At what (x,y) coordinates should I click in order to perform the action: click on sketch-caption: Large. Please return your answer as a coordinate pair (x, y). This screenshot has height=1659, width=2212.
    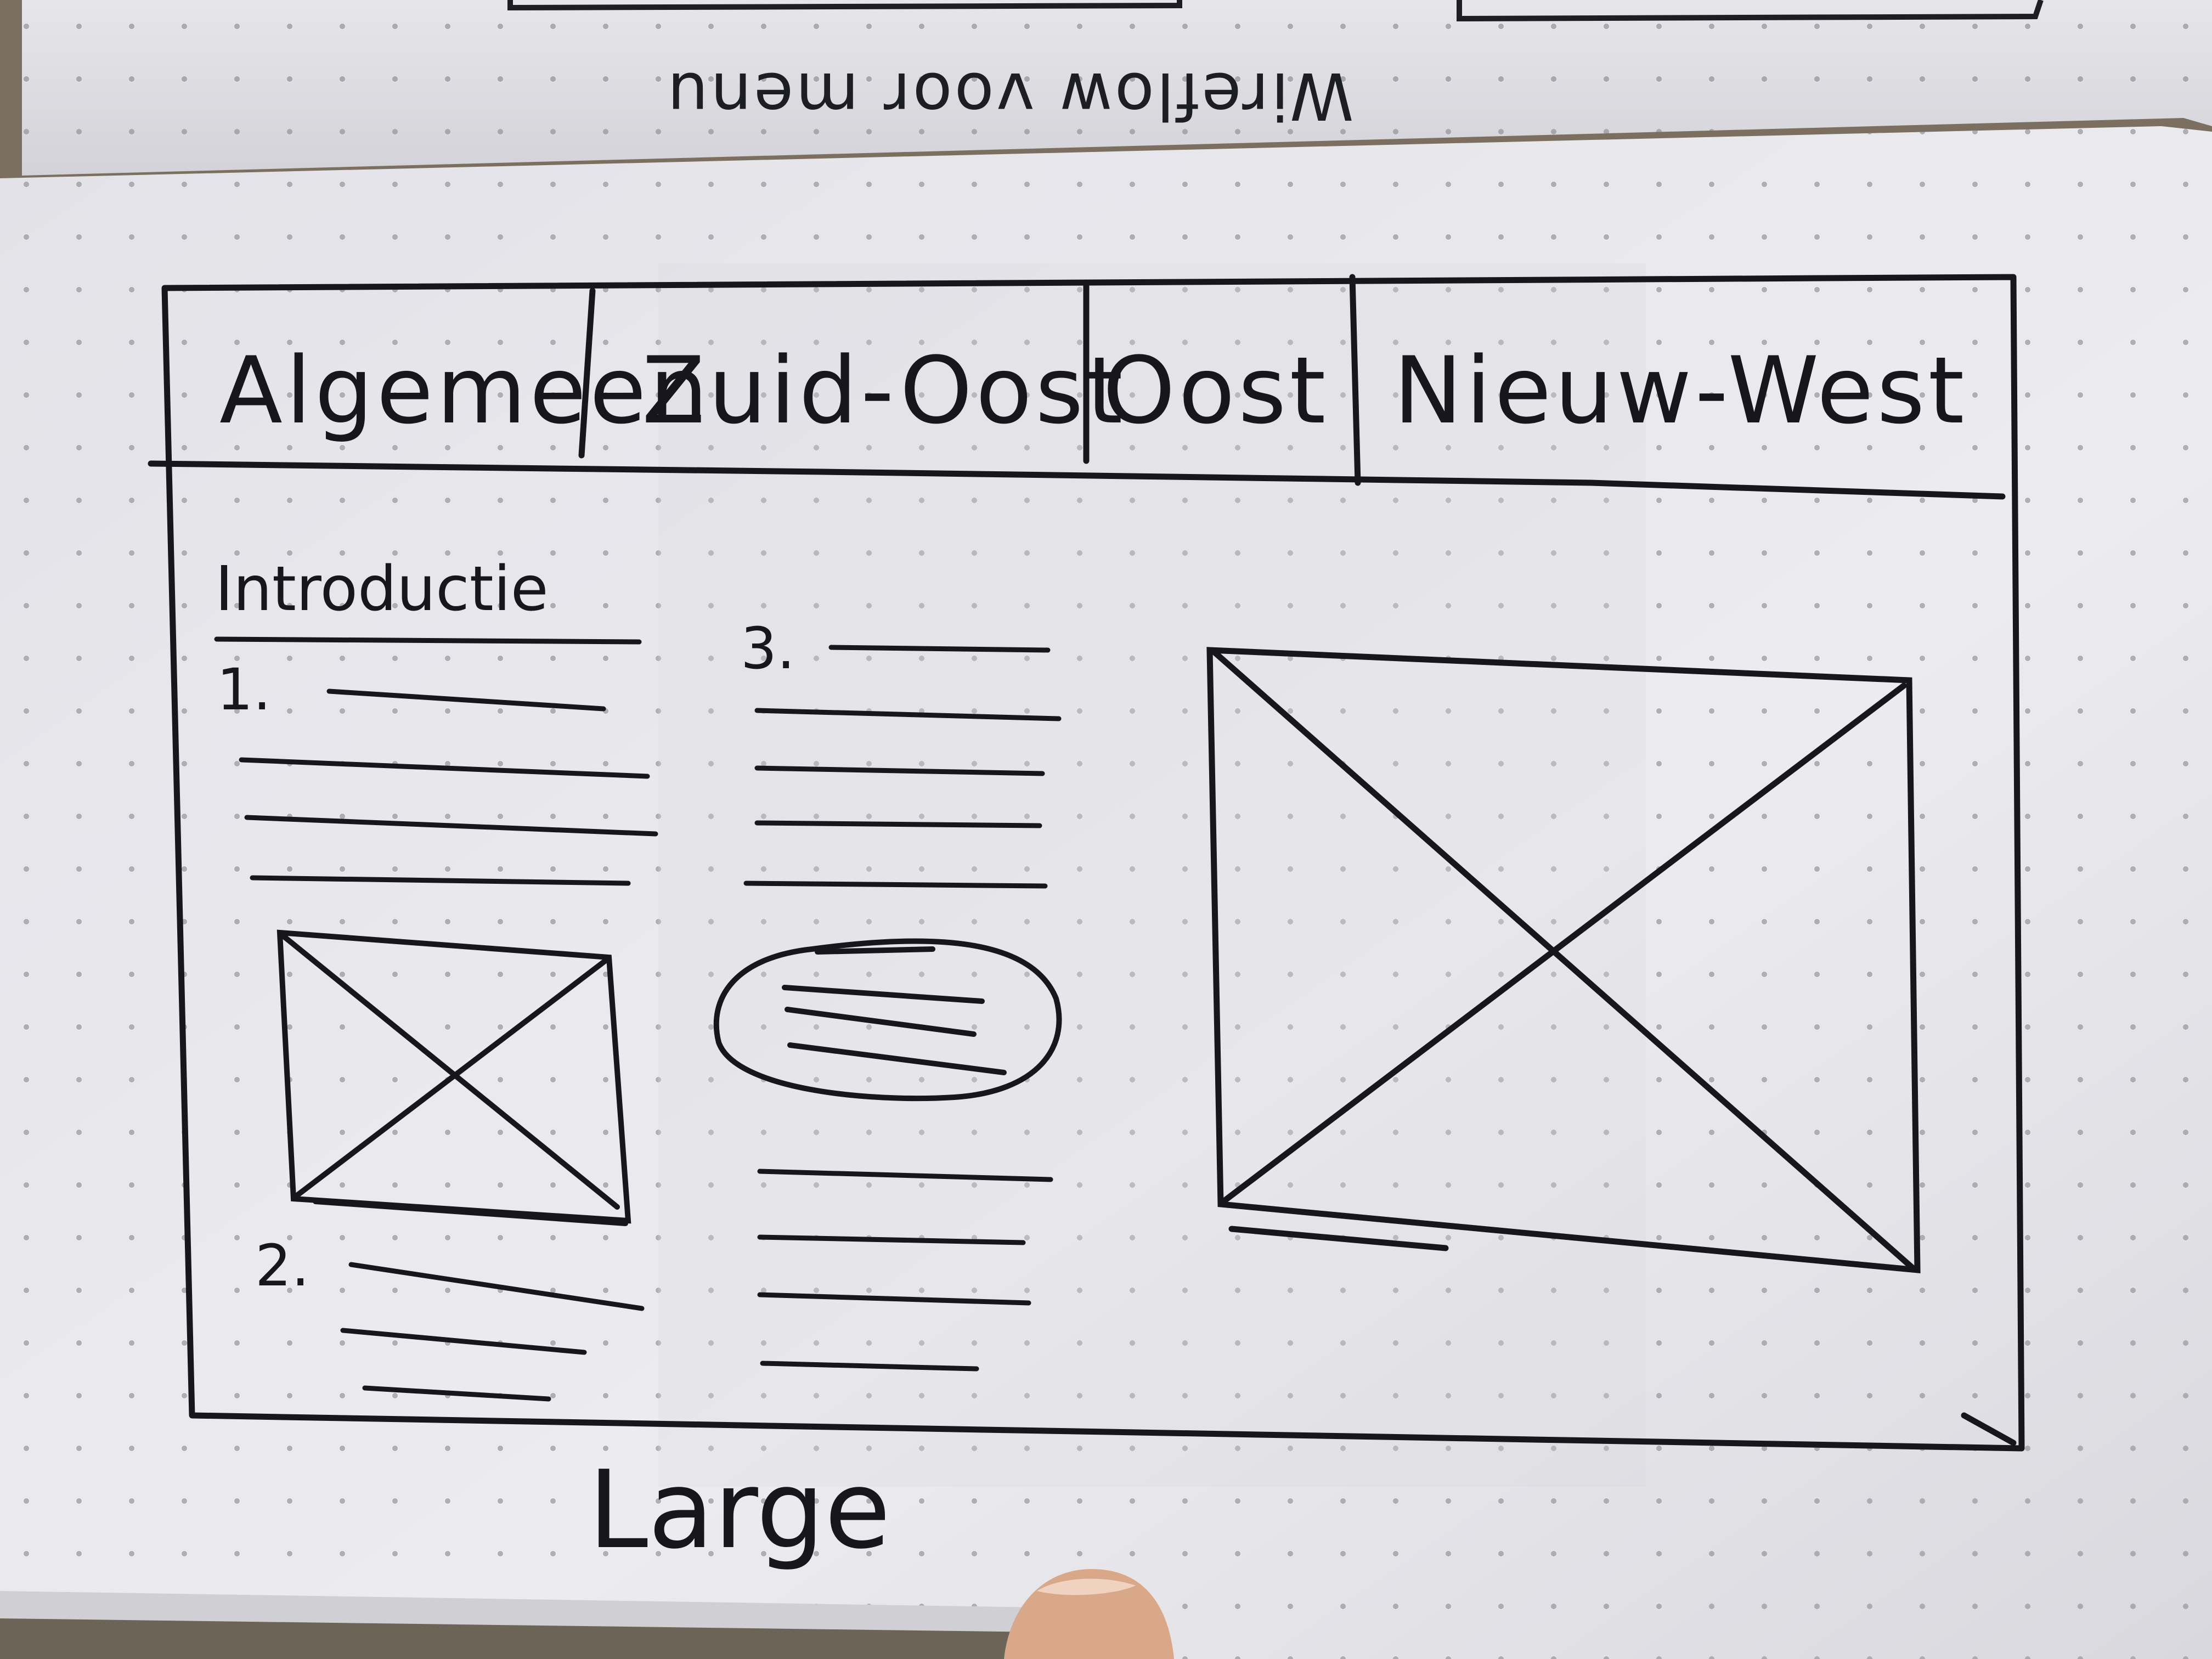
    Looking at the image, I should click on (739, 1510).